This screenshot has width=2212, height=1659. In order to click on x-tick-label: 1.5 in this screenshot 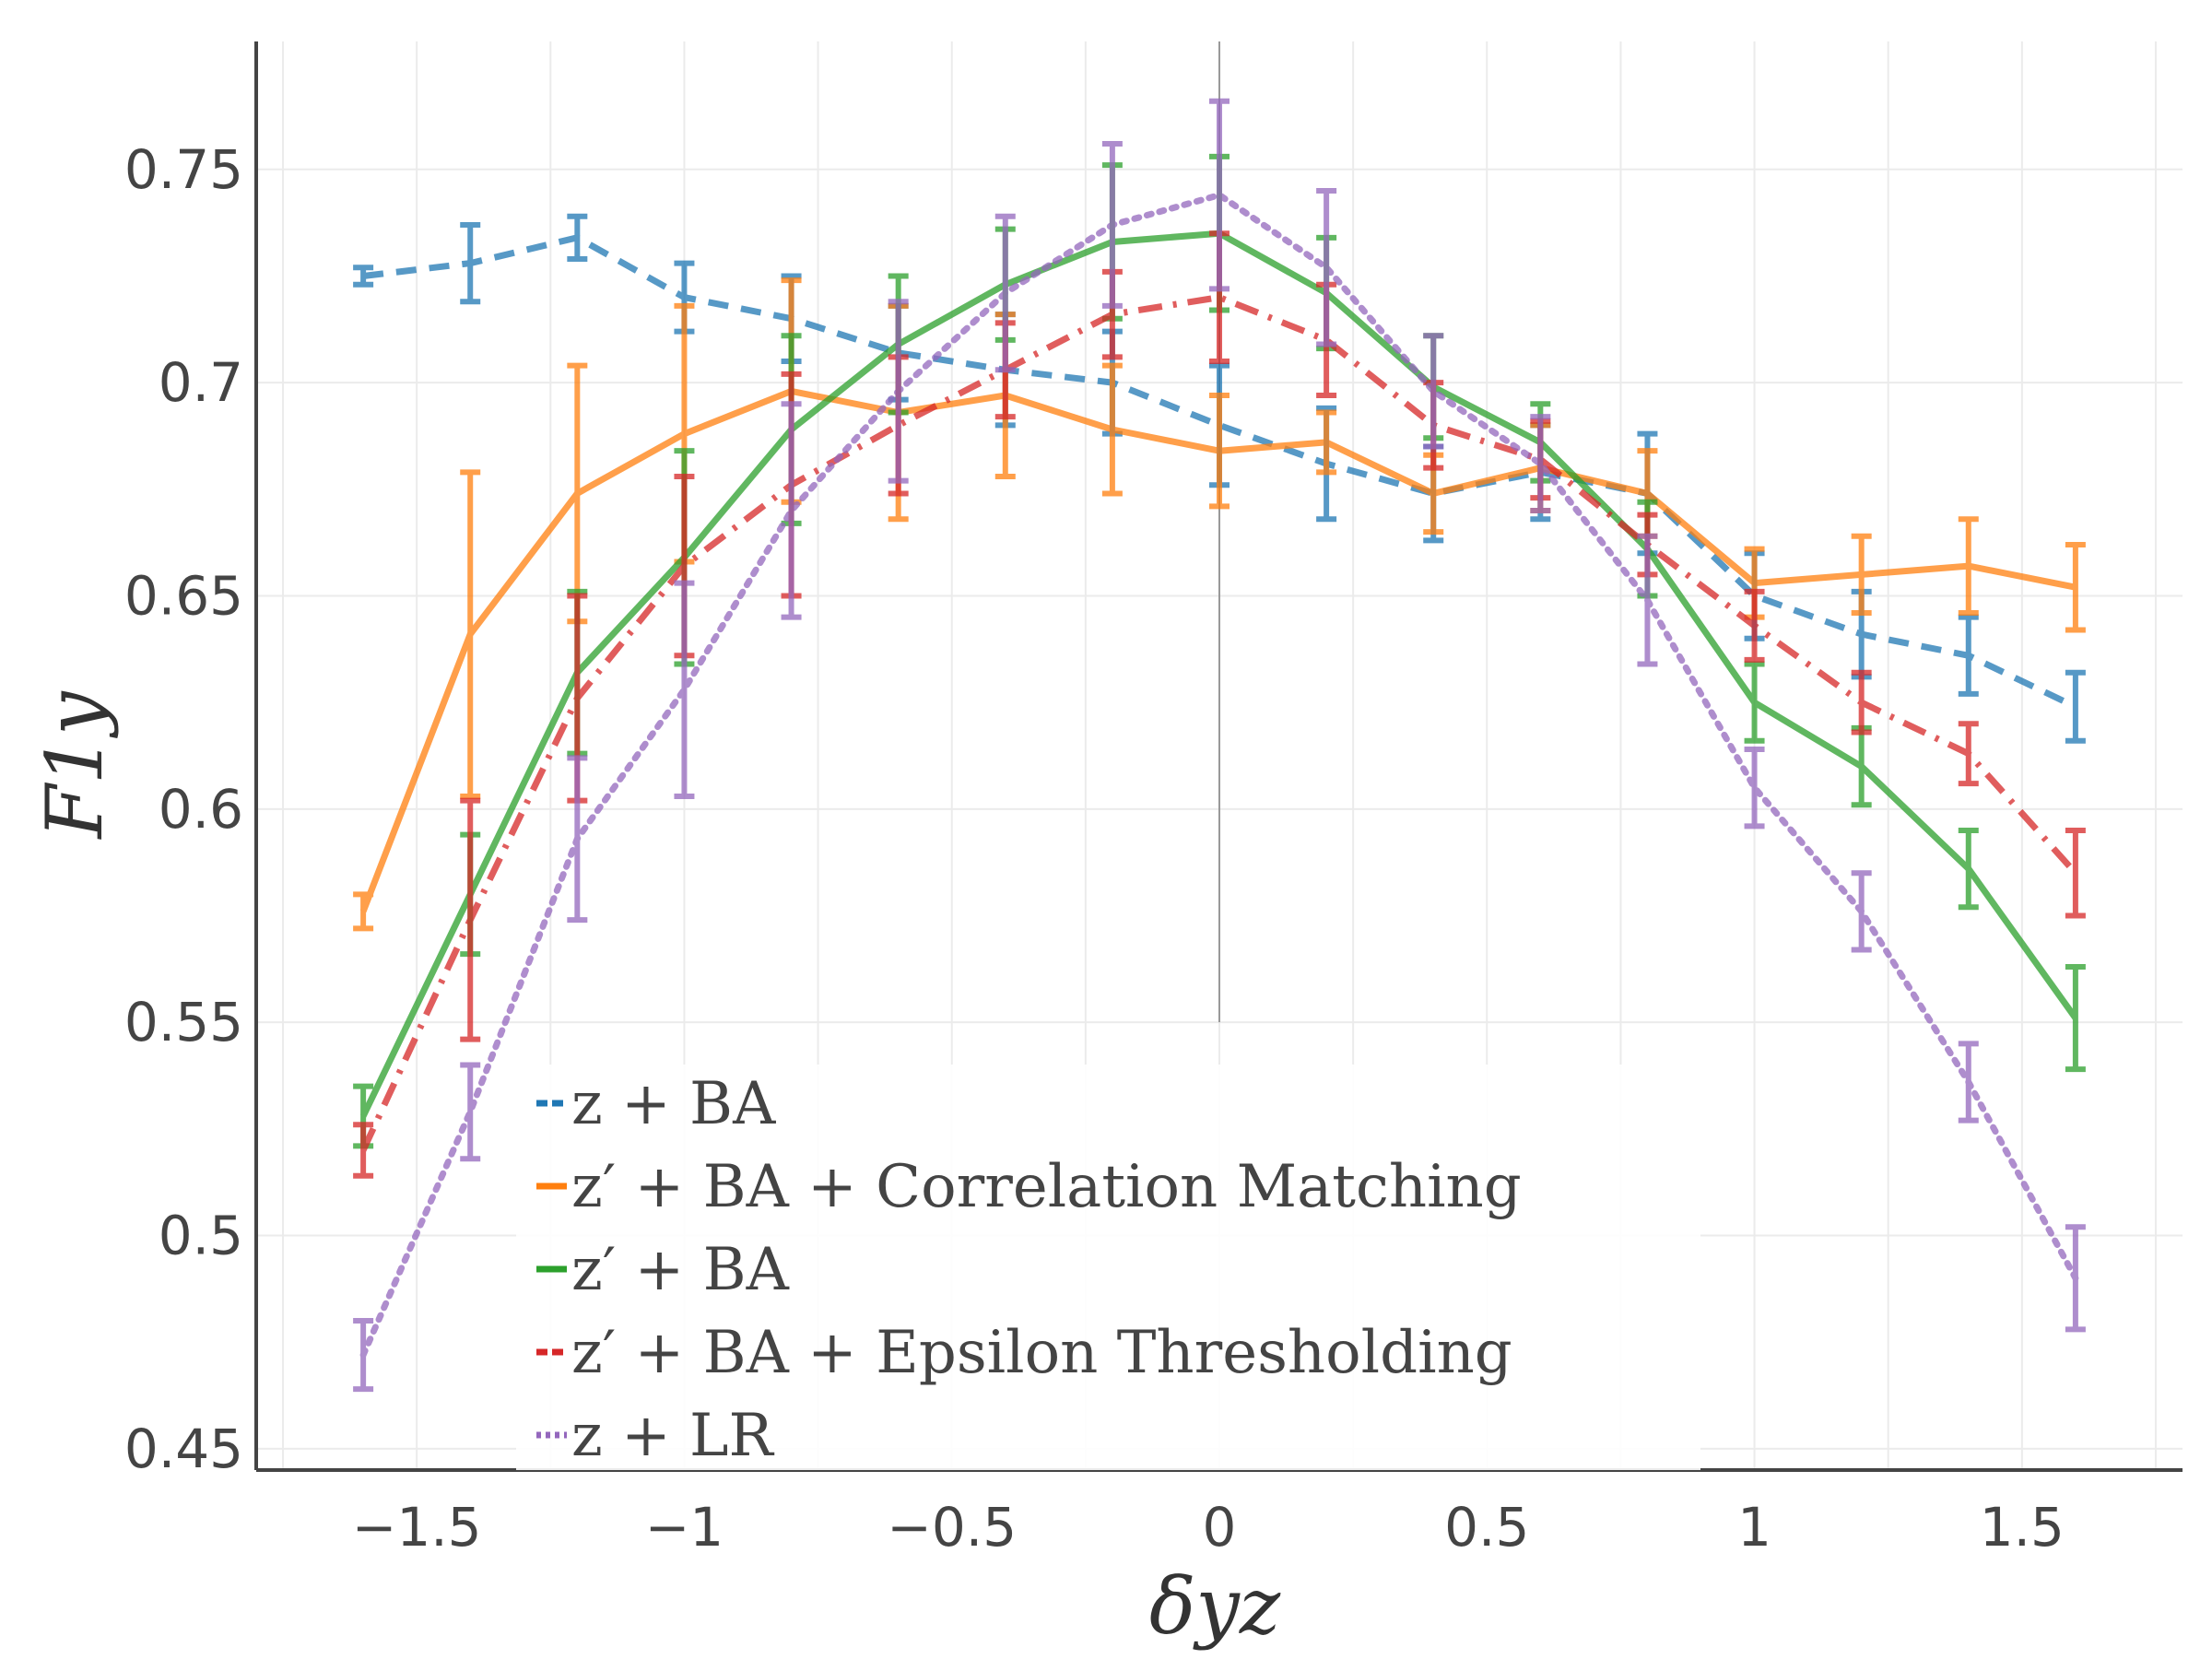, I will do `click(2022, 1527)`.